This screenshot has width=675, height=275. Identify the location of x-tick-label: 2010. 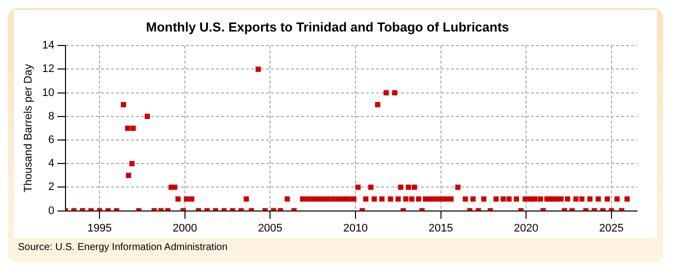
(355, 228).